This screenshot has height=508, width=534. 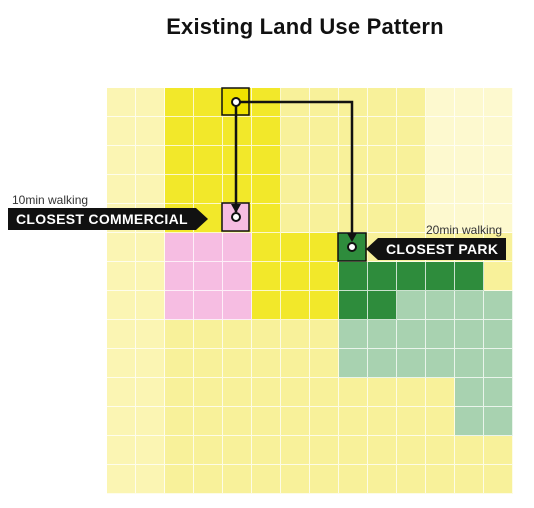 What do you see at coordinates (464, 230) in the screenshot?
I see `park-walk-time: 20min walking` at bounding box center [464, 230].